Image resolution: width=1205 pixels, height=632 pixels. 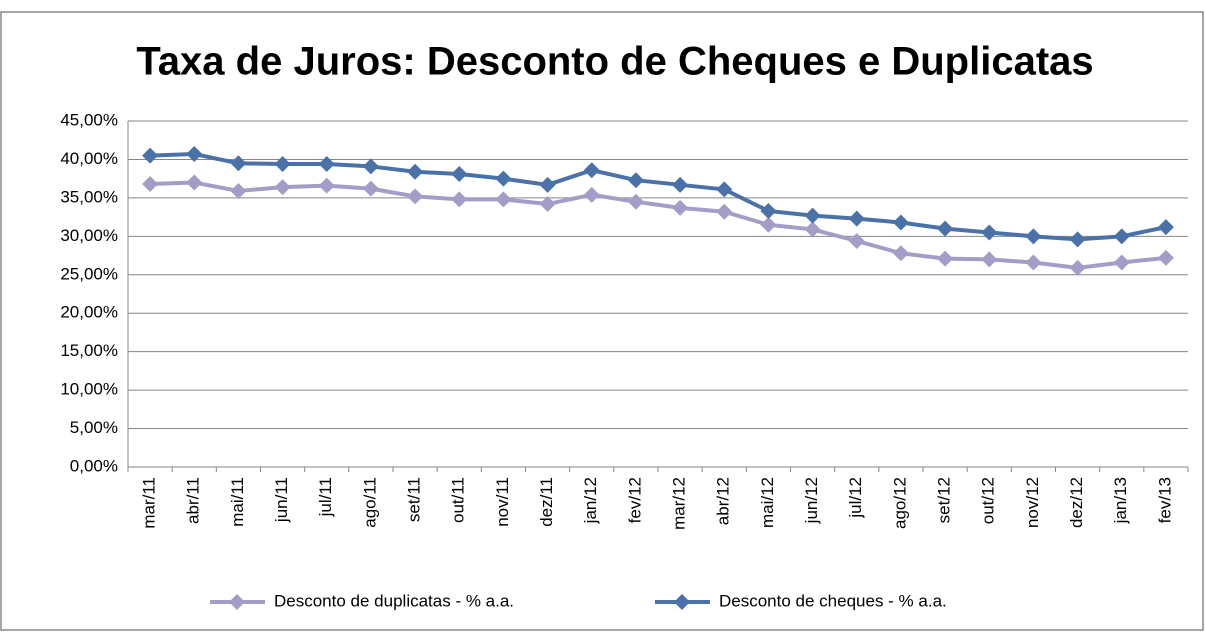 I want to click on y-tick-label: 5,00%, so click(x=94, y=427).